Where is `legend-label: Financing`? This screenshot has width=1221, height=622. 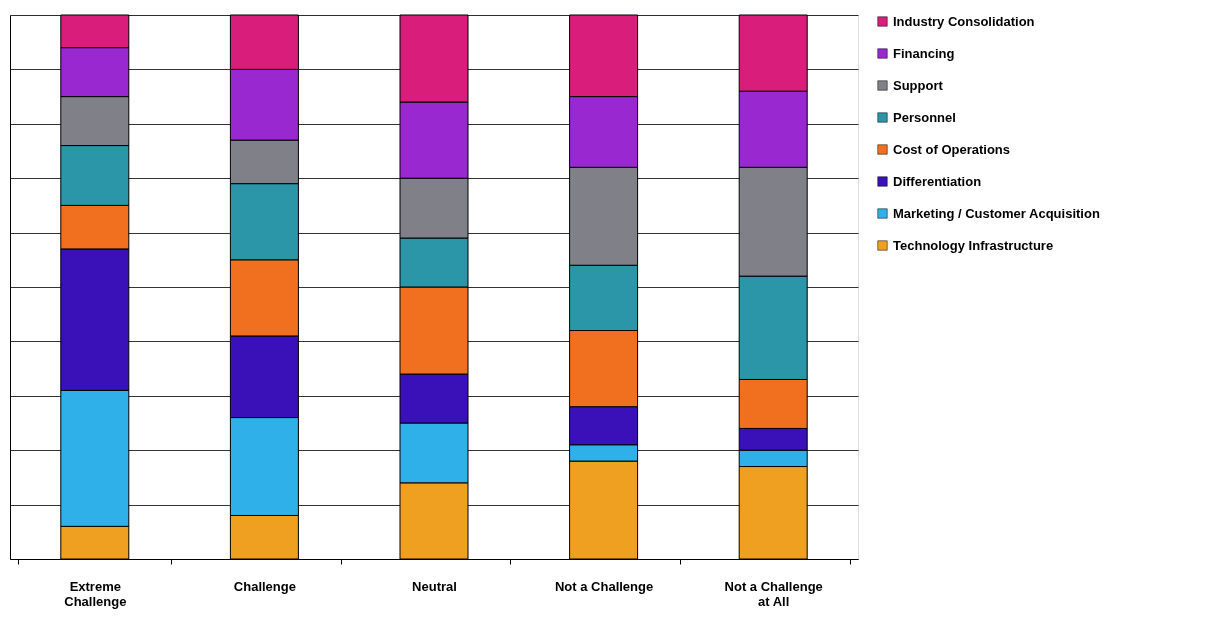
legend-label: Financing is located at coordinates (924, 53).